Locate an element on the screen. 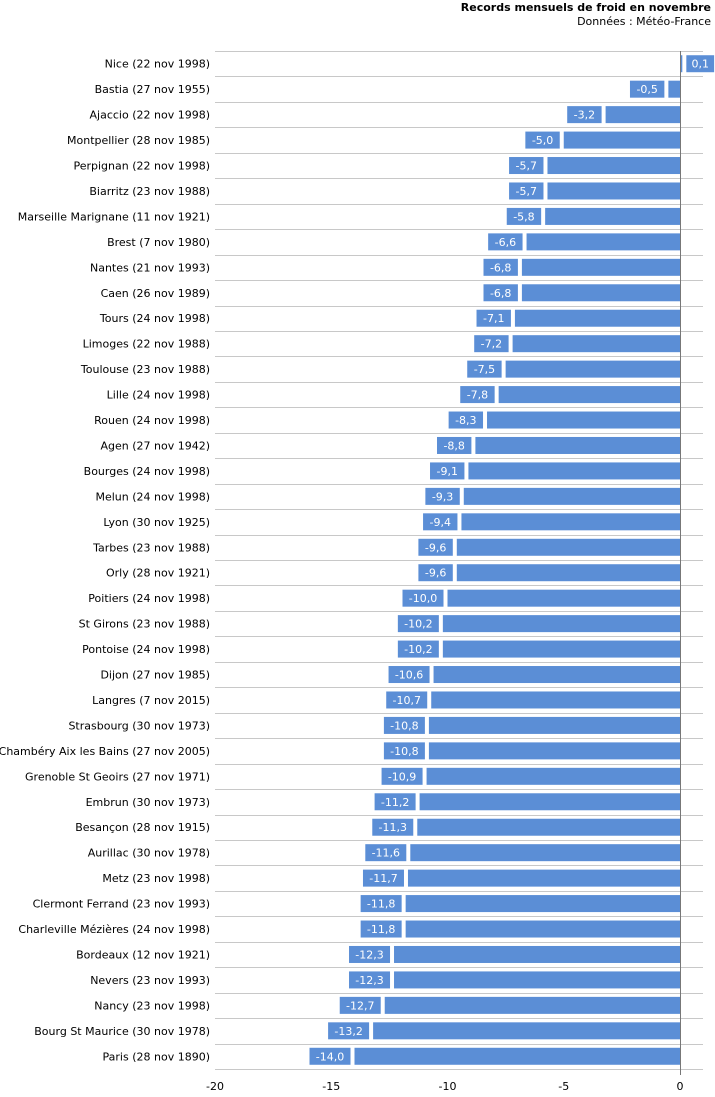  category-label: Bordeaux (12 nov 1921) is located at coordinates (143, 954).